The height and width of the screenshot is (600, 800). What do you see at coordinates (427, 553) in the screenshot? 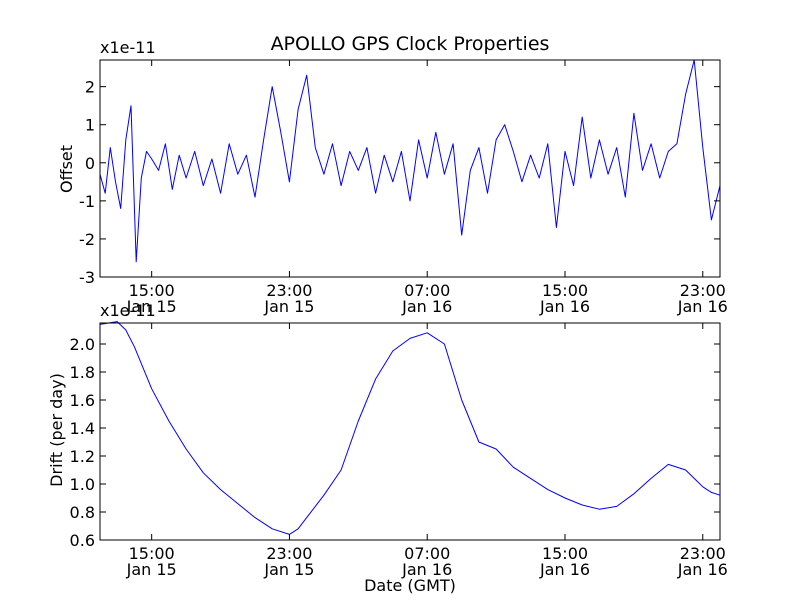
I see `drift-x-tick-time-label: 07:00` at bounding box center [427, 553].